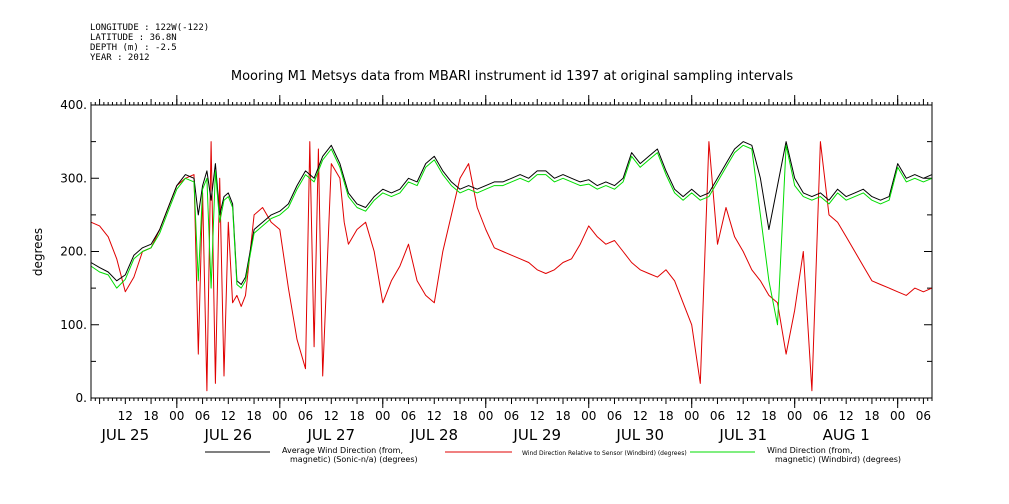 The width and height of the screenshot is (1009, 504). What do you see at coordinates (133, 38) in the screenshot?
I see `meta-latitude: LATITUDE : 36.8N` at bounding box center [133, 38].